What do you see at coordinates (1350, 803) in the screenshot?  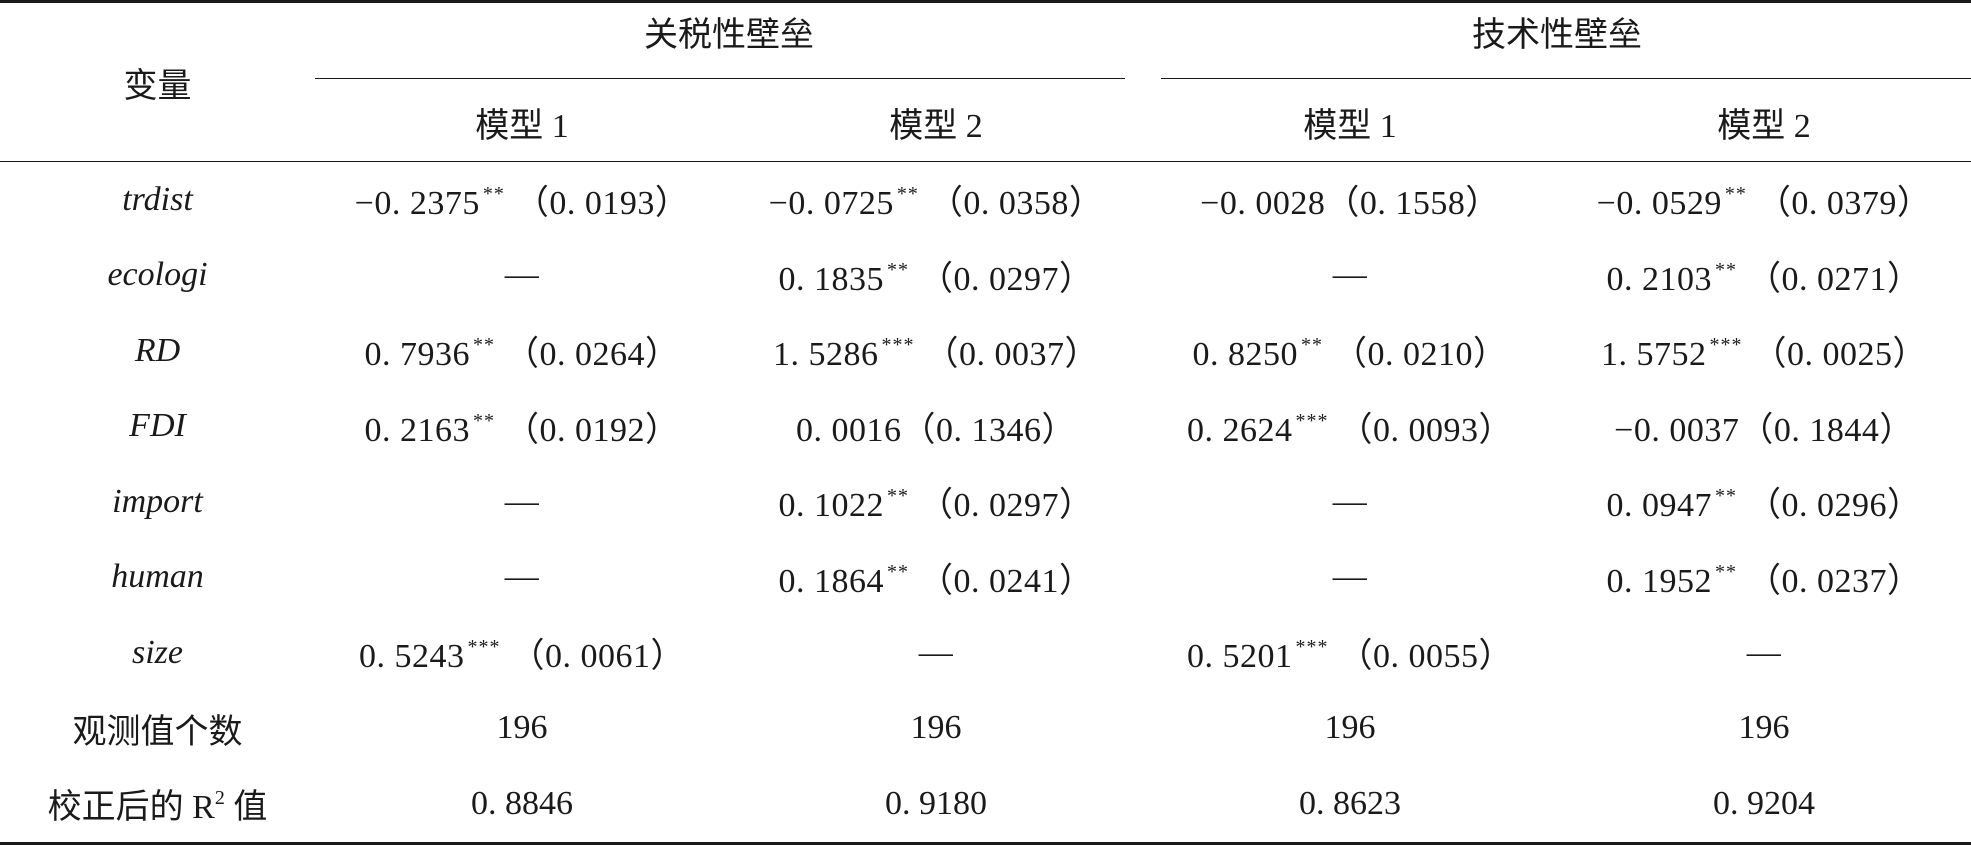 I see `adjusted-r2-value: 0. 8623` at bounding box center [1350, 803].